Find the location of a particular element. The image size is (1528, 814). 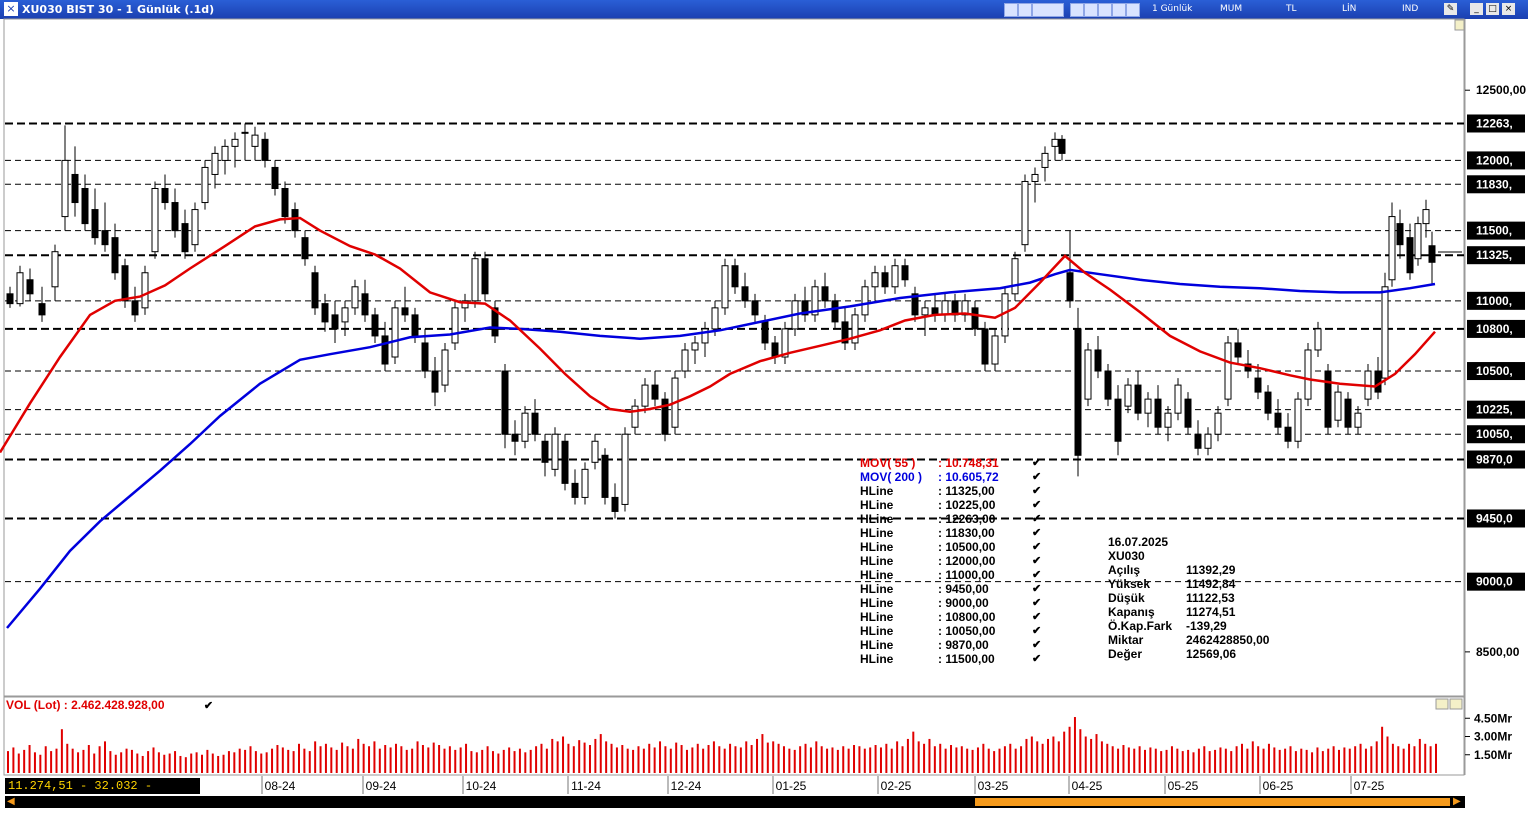

volume-tick-label: 1.50Mr is located at coordinates (1493, 755).